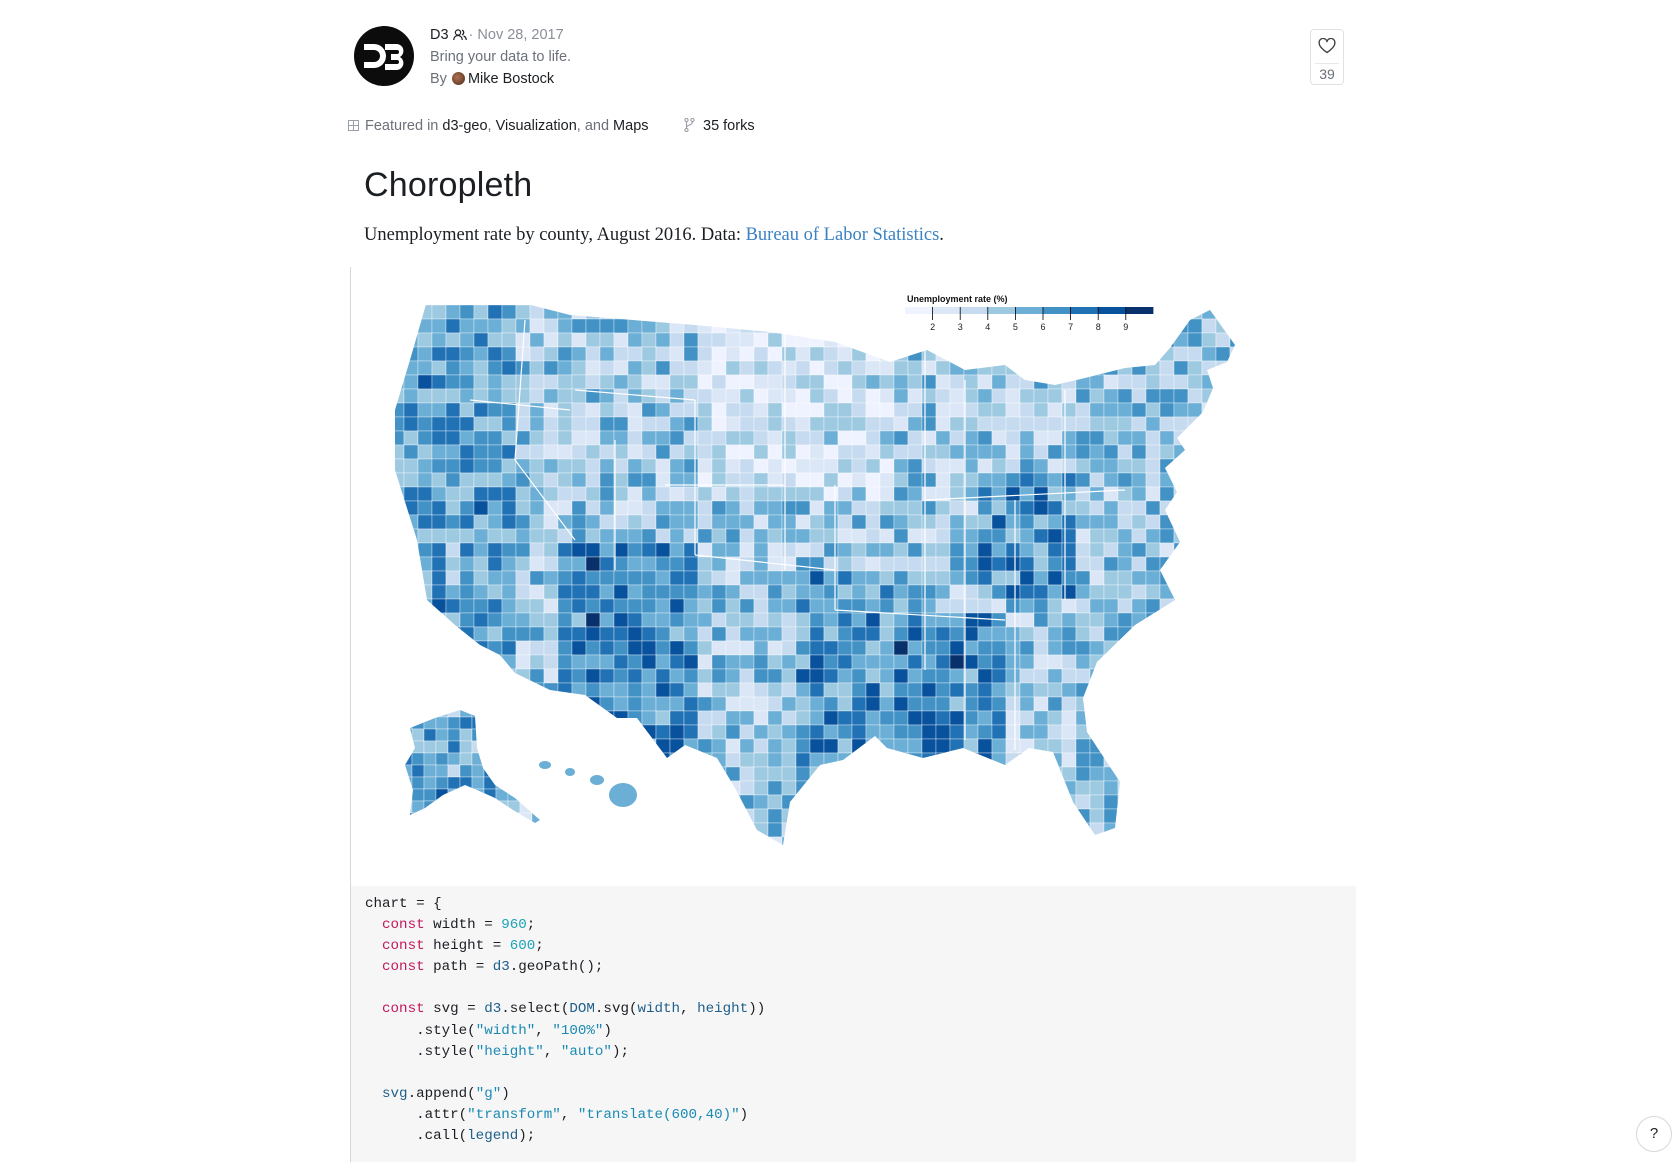 The image size is (1680, 1162). Describe the element at coordinates (545, 765) in the screenshot. I see `hawaii-island` at that location.